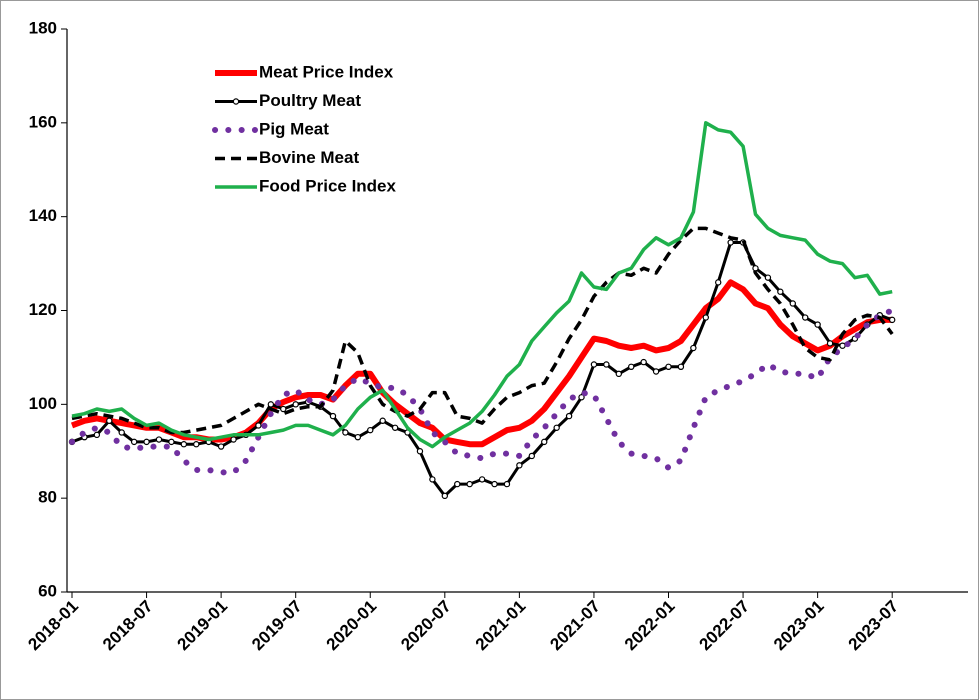  What do you see at coordinates (43, 403) in the screenshot?
I see `y-tick-label: 100` at bounding box center [43, 403].